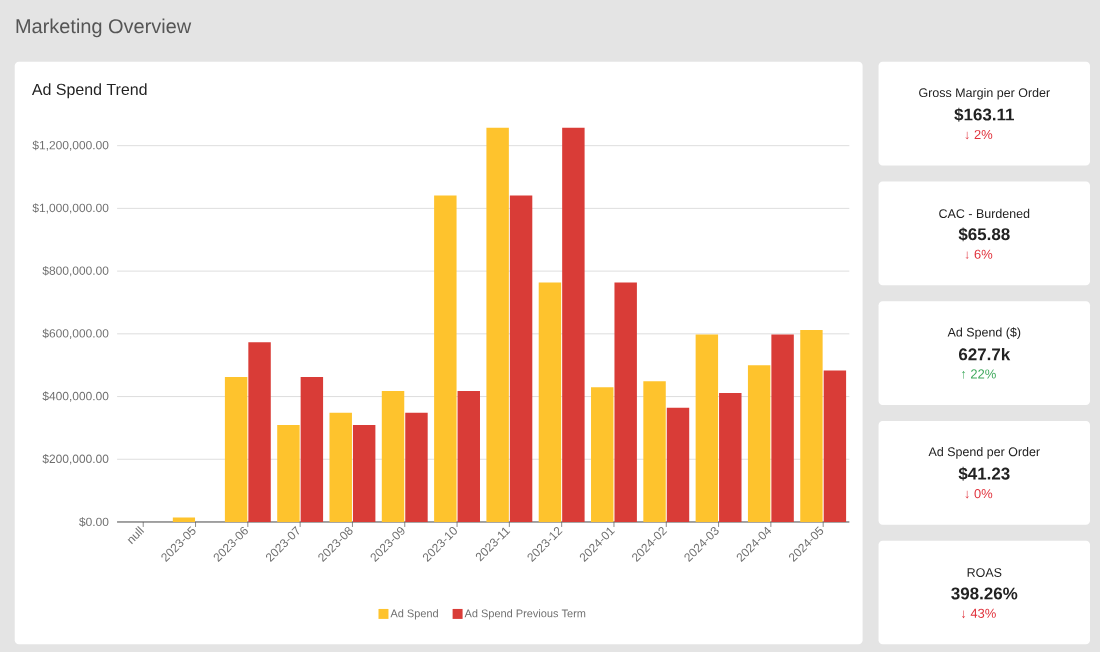 This screenshot has height=652, width=1100. What do you see at coordinates (414, 614) in the screenshot?
I see `legend-label: Ad Spend` at bounding box center [414, 614].